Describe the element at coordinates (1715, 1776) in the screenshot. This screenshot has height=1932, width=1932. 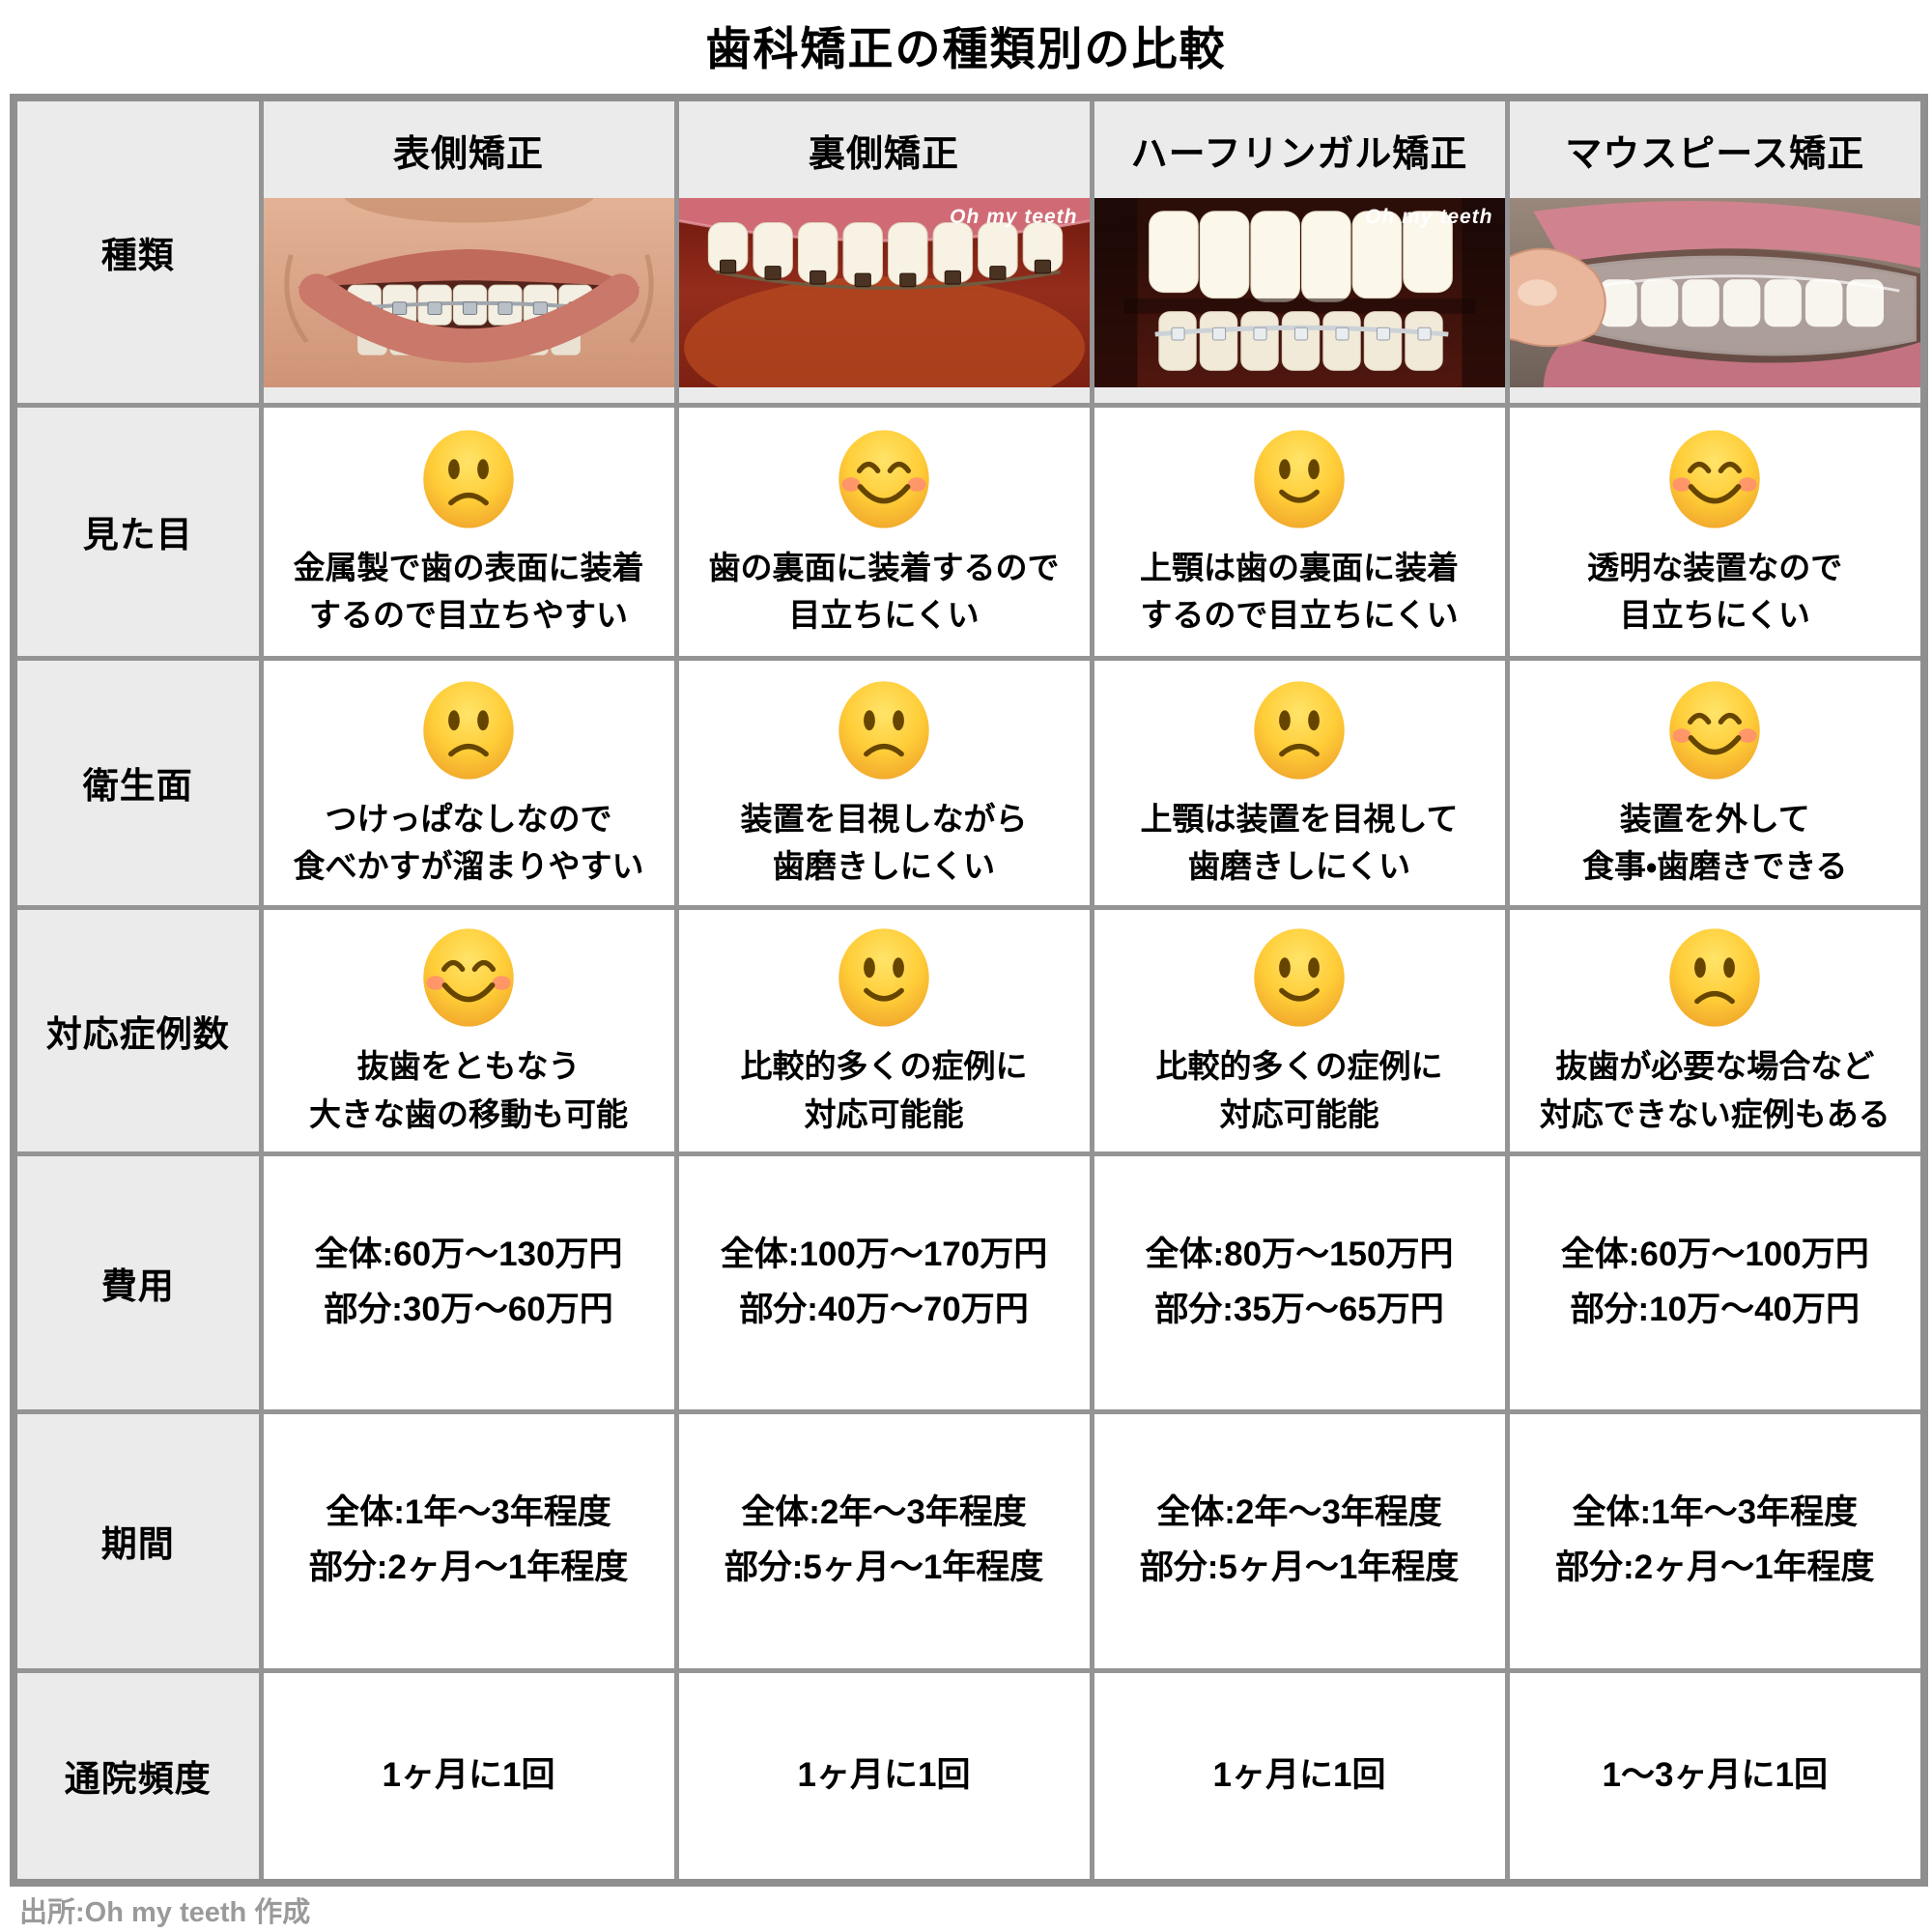
I see `cell-visits-mouthpiece: 1〜3ヶ月に1回` at that location.